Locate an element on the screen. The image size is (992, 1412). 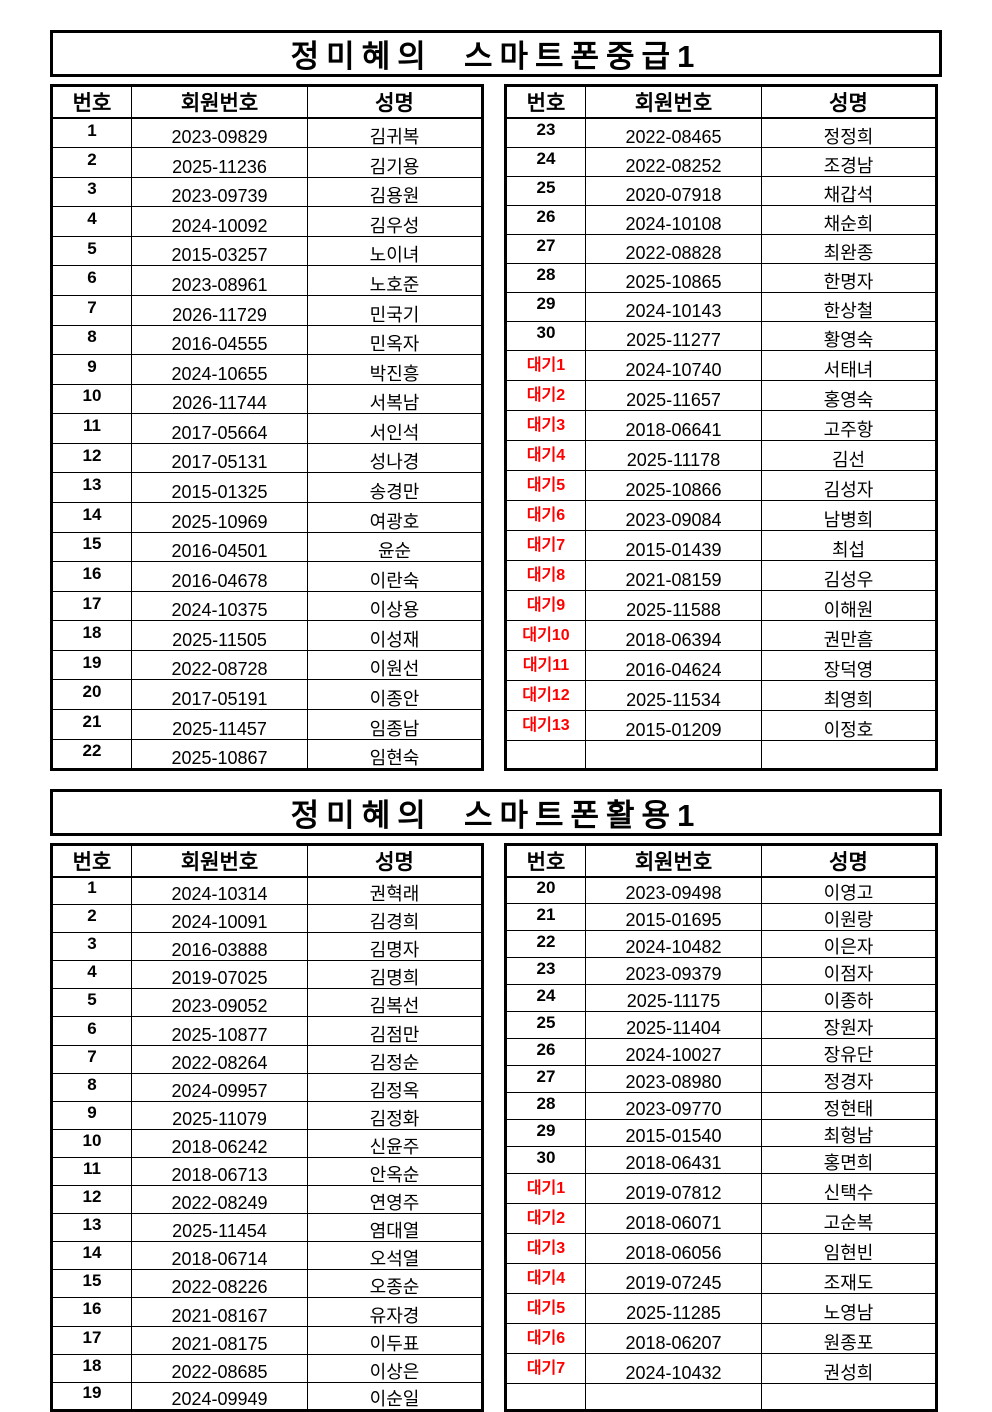
member-id: 2026-11744 is located at coordinates (220, 399).